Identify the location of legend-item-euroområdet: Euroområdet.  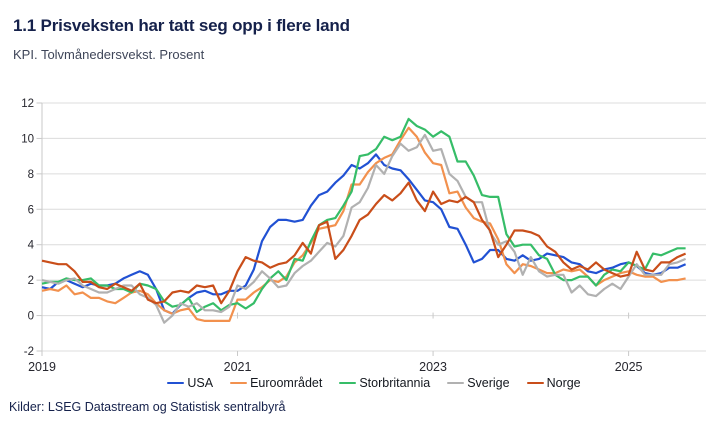
(276, 383).